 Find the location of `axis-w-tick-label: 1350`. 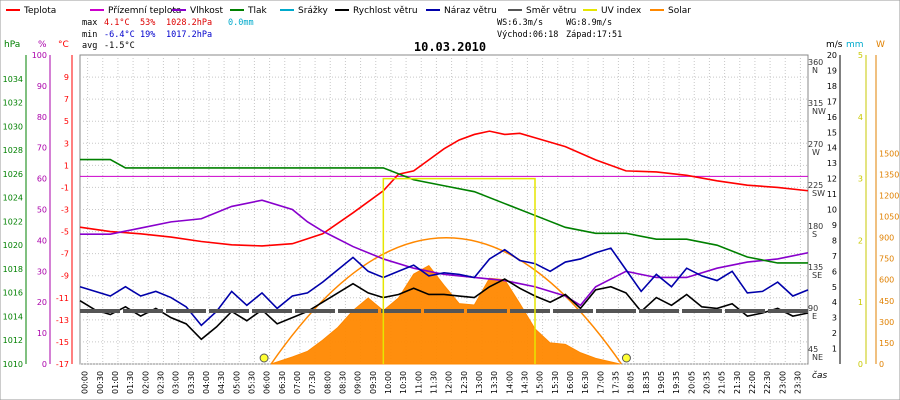

axis-w-tick-label: 1350 is located at coordinates (889, 174).